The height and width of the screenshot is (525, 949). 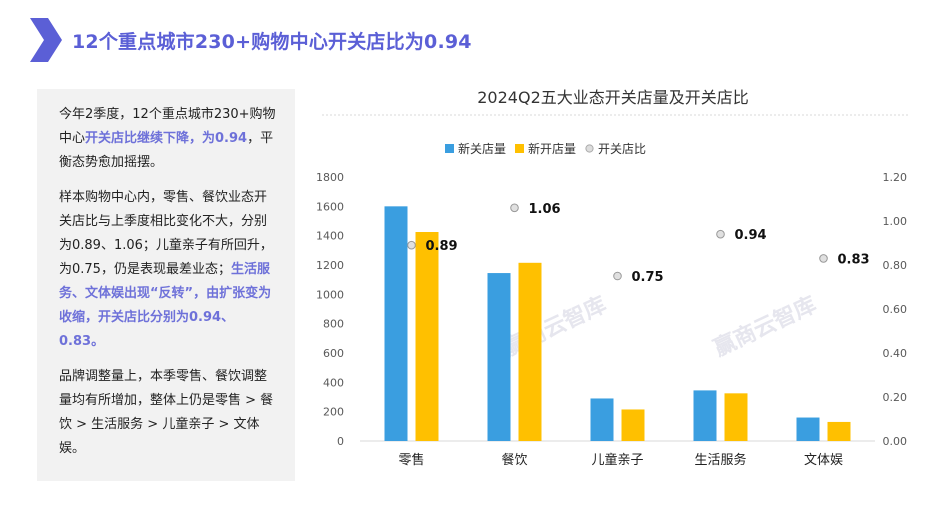 I want to click on x-tick-label: 文体娱, so click(x=823, y=460).